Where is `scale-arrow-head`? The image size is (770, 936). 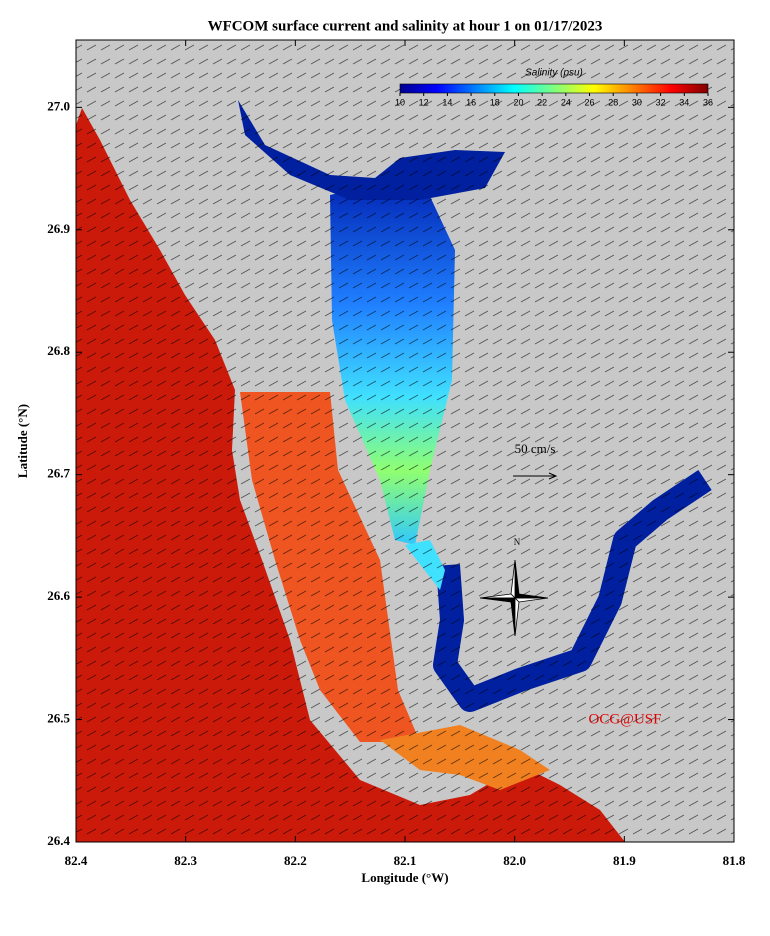
scale-arrow-head is located at coordinates (553, 476).